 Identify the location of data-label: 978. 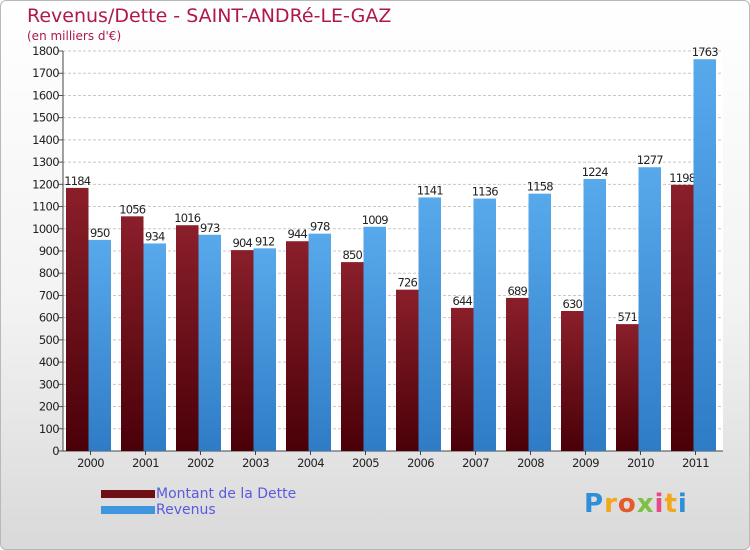
(320, 227).